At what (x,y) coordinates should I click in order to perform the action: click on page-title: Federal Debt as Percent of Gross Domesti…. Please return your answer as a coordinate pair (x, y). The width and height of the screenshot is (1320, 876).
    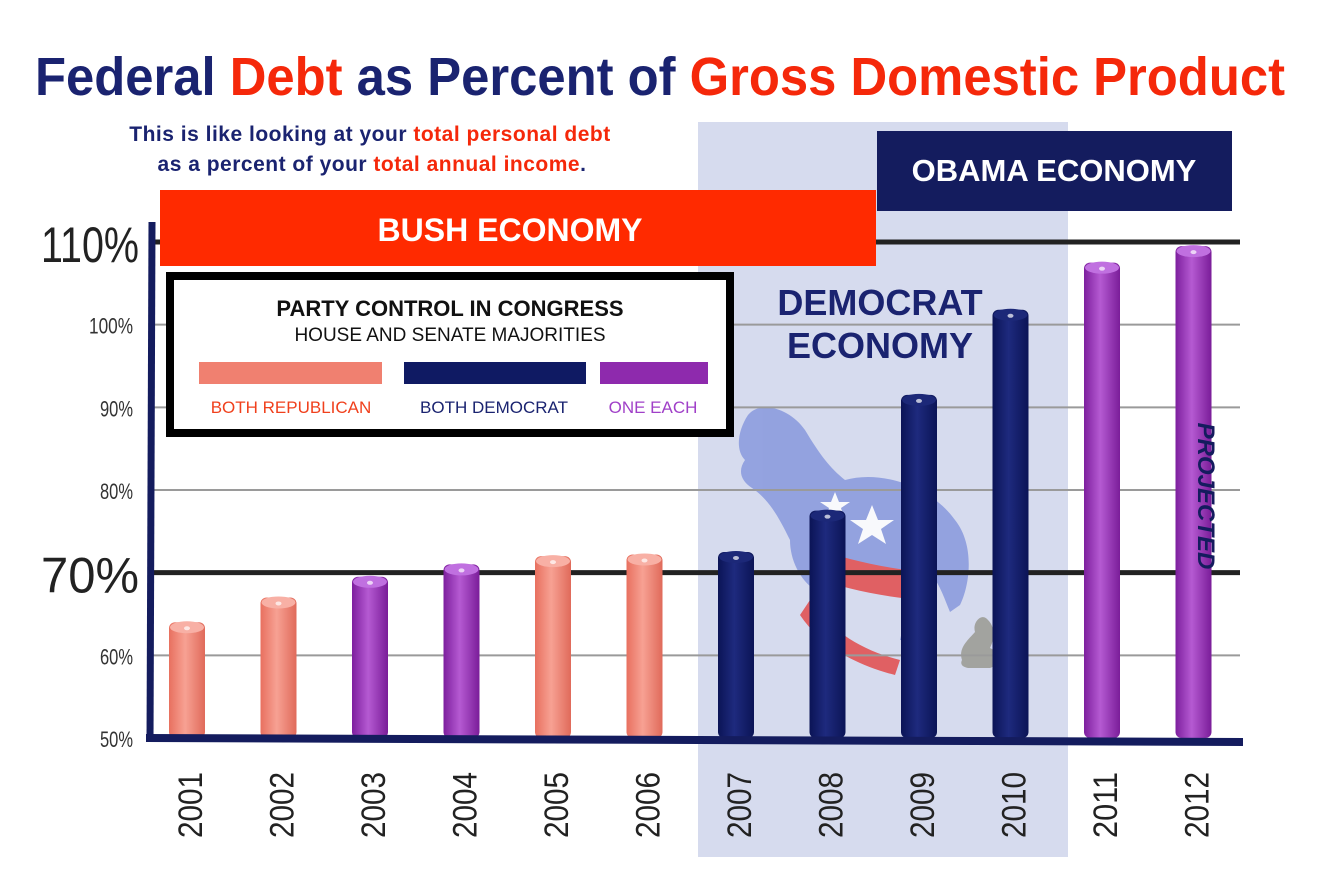
    Looking at the image, I should click on (660, 77).